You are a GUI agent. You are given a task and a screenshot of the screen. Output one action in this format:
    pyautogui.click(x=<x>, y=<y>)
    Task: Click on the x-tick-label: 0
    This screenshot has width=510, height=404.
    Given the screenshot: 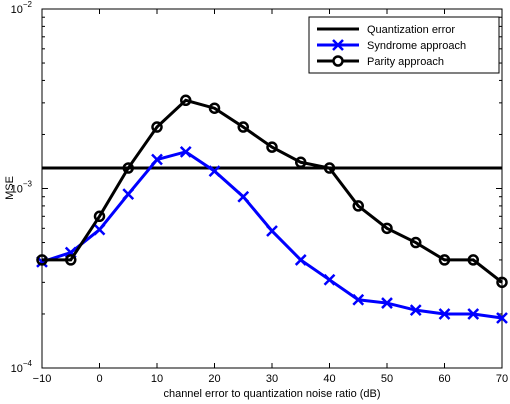 What is the action you would take?
    pyautogui.click(x=99, y=379)
    